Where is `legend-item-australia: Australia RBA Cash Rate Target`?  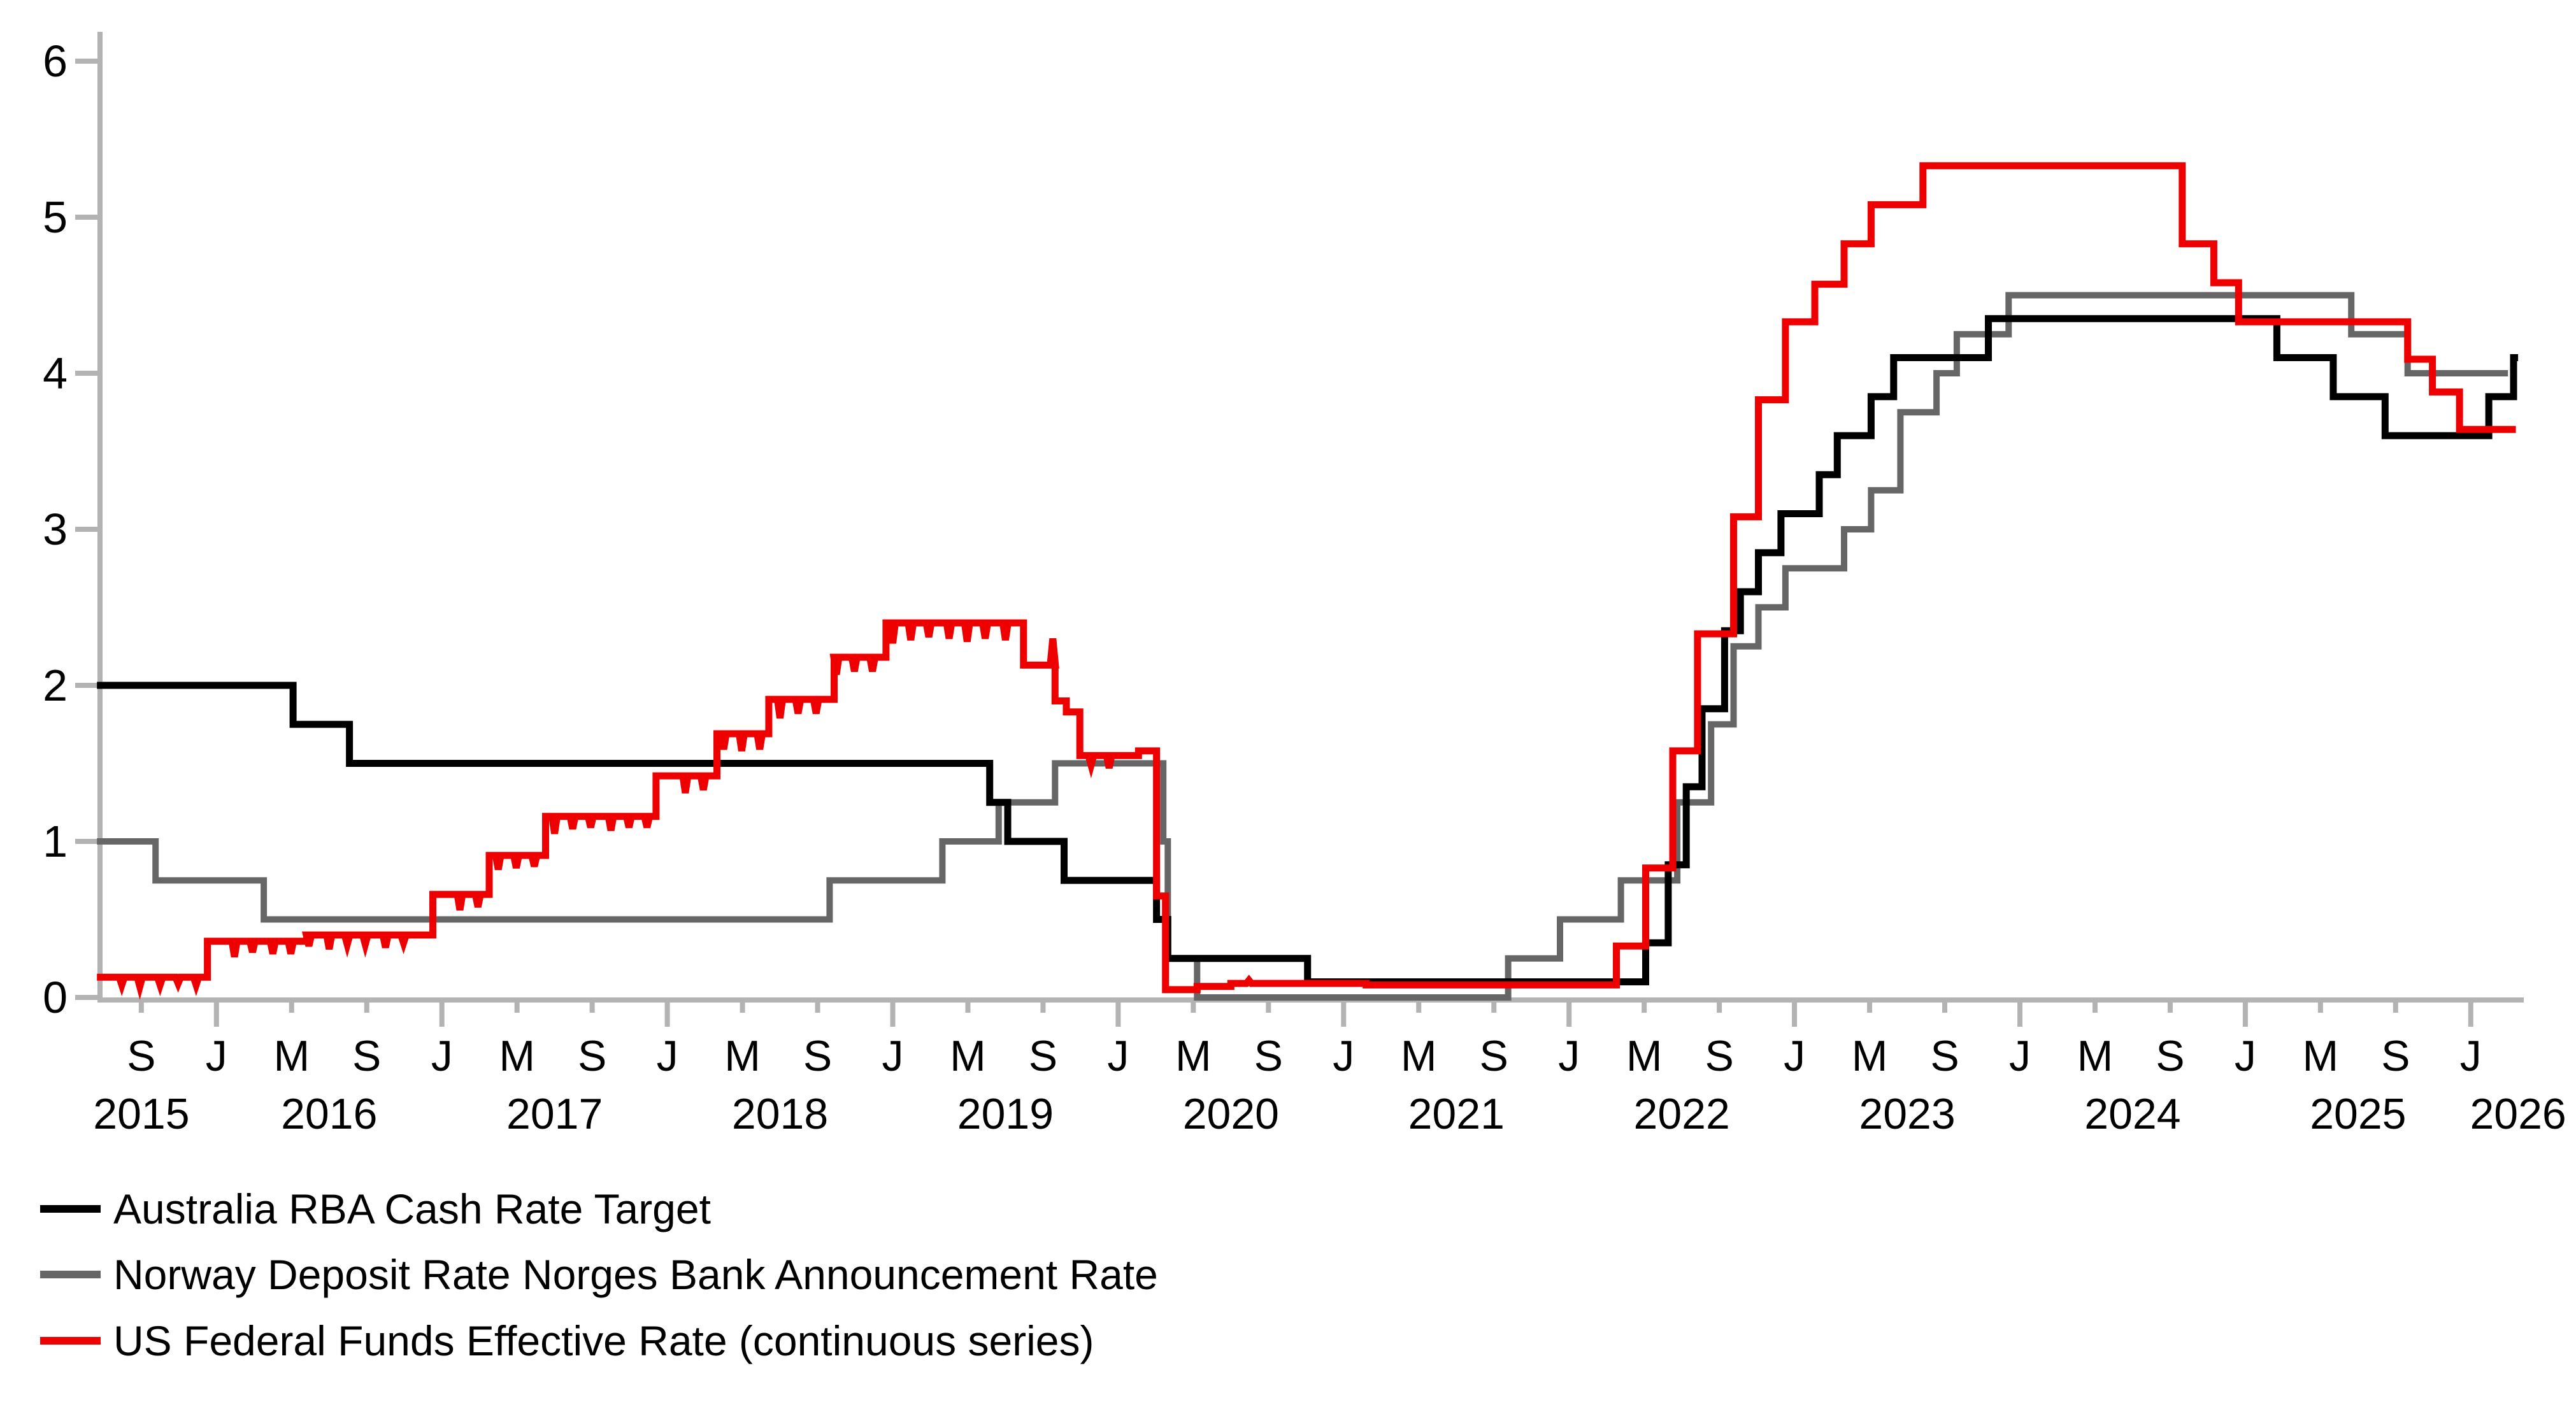
legend-item-australia: Australia RBA Cash Rate Target is located at coordinates (375, 1209).